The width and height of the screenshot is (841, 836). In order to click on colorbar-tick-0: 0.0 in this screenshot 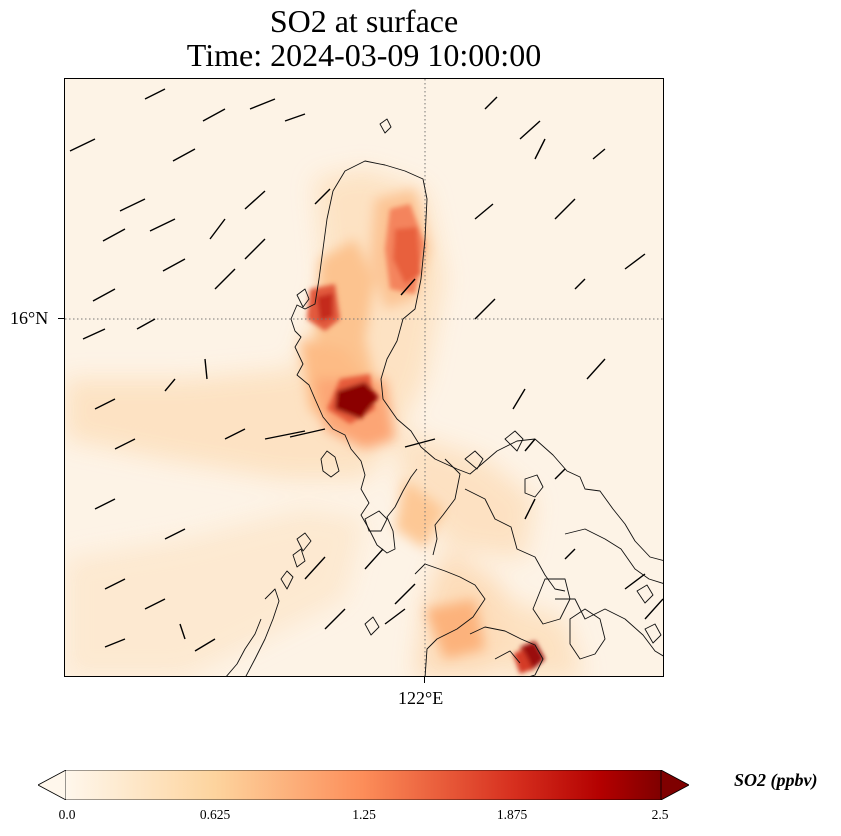, I will do `click(67, 814)`.